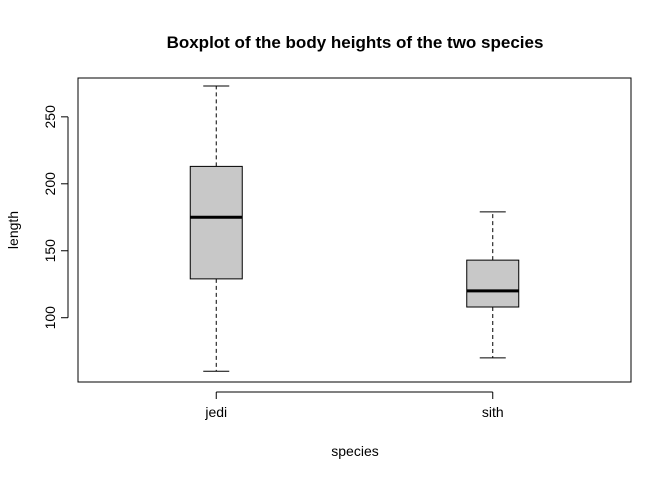 The height and width of the screenshot is (480, 672). Describe the element at coordinates (50, 251) in the screenshot. I see `y-tick-label: 150` at that location.